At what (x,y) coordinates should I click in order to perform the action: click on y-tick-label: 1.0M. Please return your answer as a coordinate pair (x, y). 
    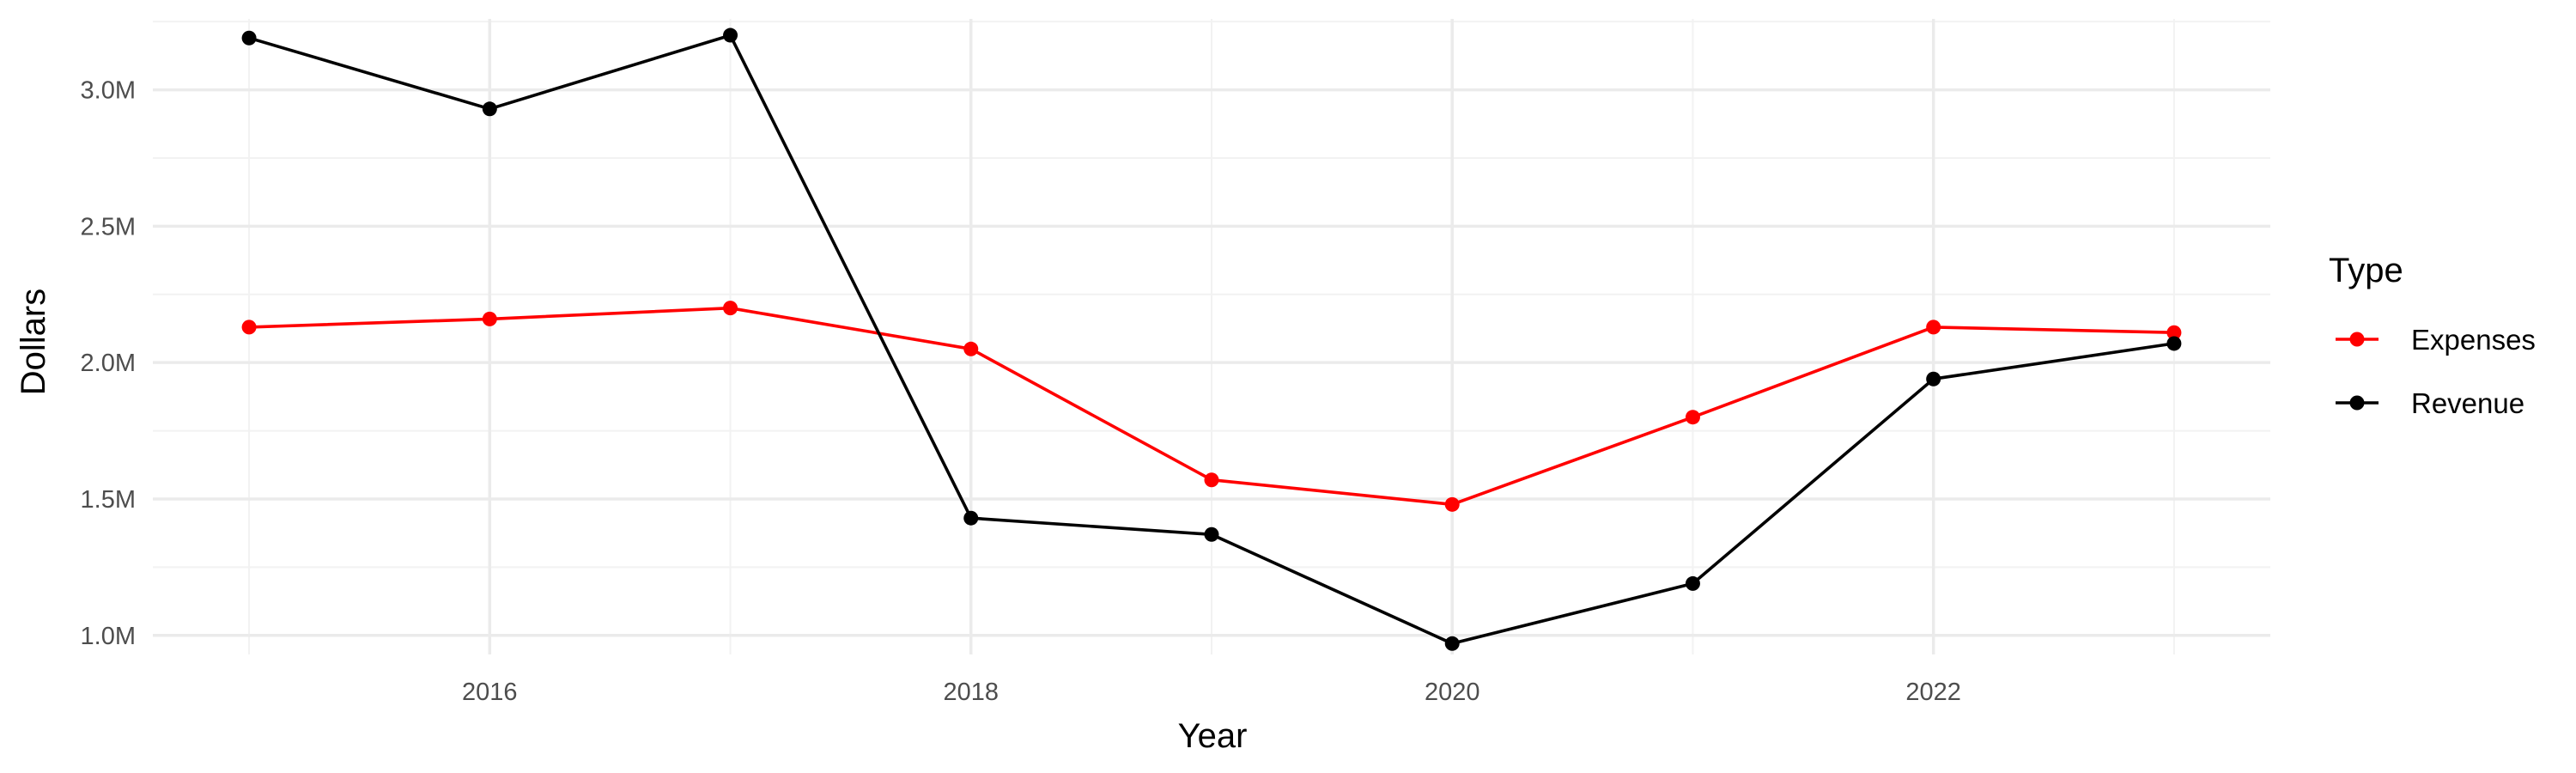
    Looking at the image, I should click on (109, 636).